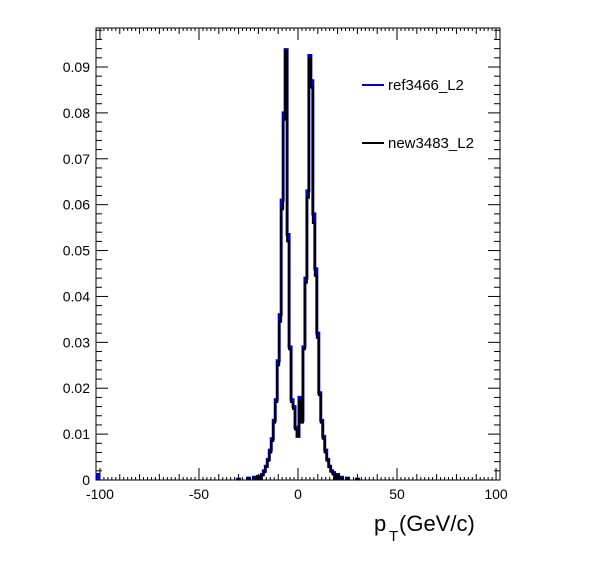  I want to click on x-axis-title: p T (GeV/c), so click(424, 528).